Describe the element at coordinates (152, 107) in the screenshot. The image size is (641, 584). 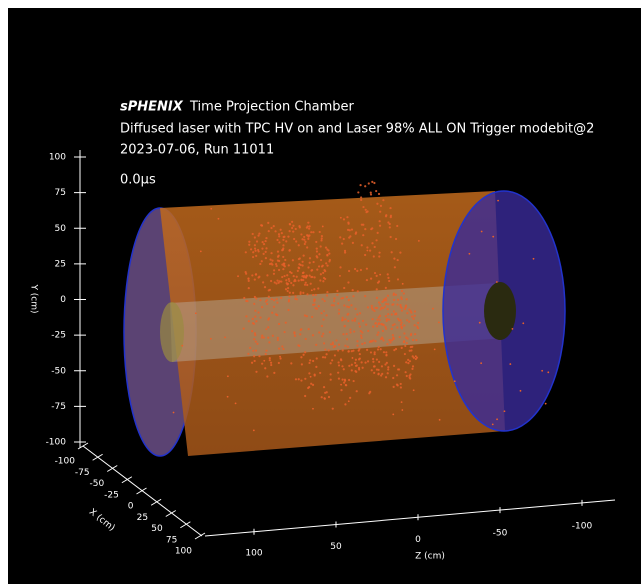
I see `experiment: sPHENIX` at that location.